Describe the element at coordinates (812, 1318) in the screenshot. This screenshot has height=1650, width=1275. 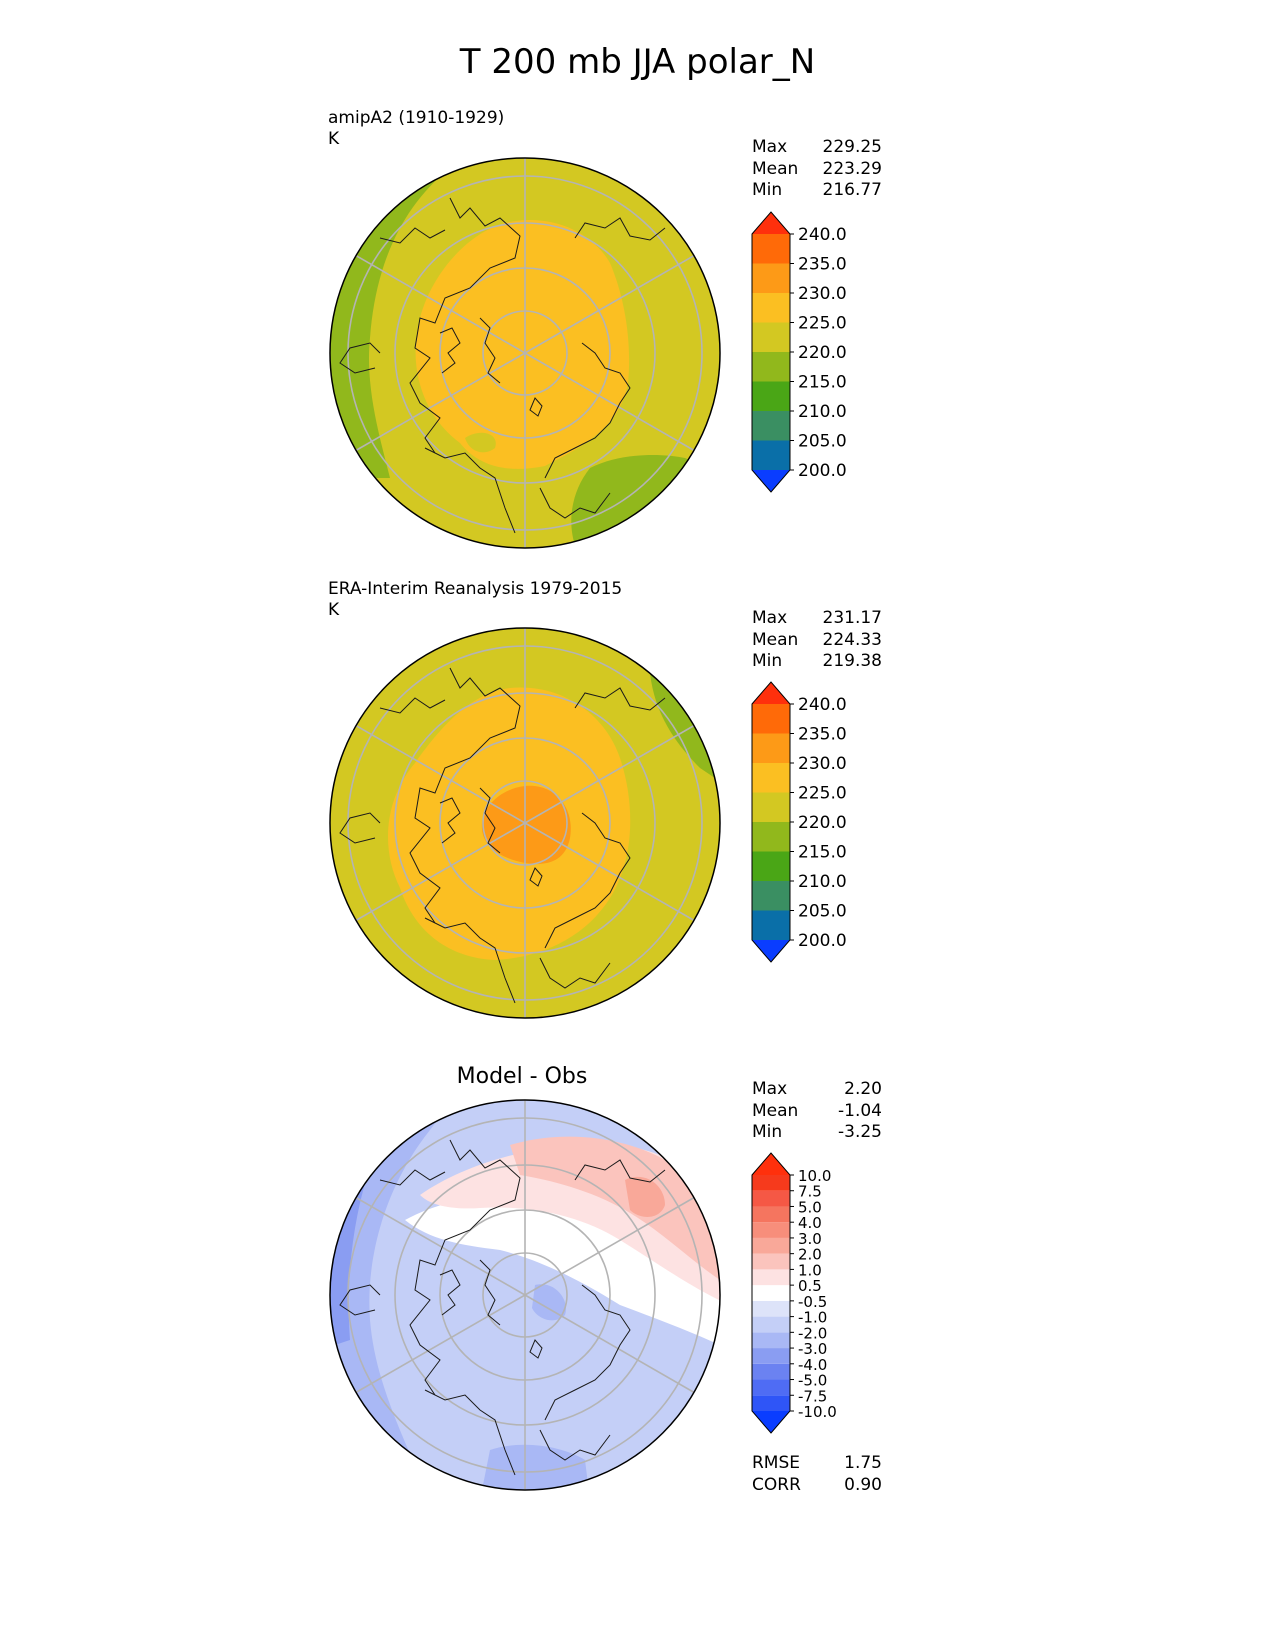
I see `colorbar-tick-label: -1.0` at that location.